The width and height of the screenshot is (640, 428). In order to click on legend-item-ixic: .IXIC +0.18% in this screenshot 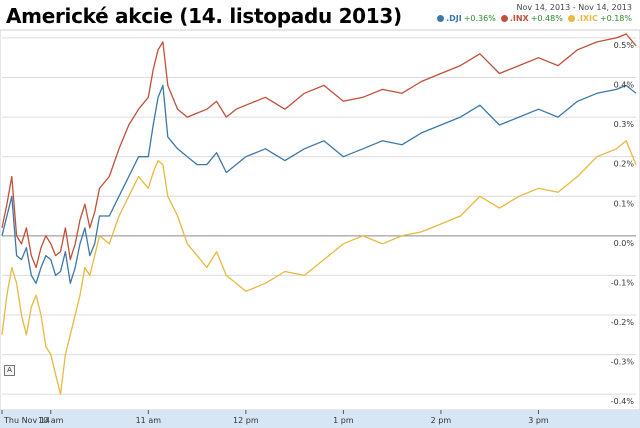, I will do `click(599, 18)`.